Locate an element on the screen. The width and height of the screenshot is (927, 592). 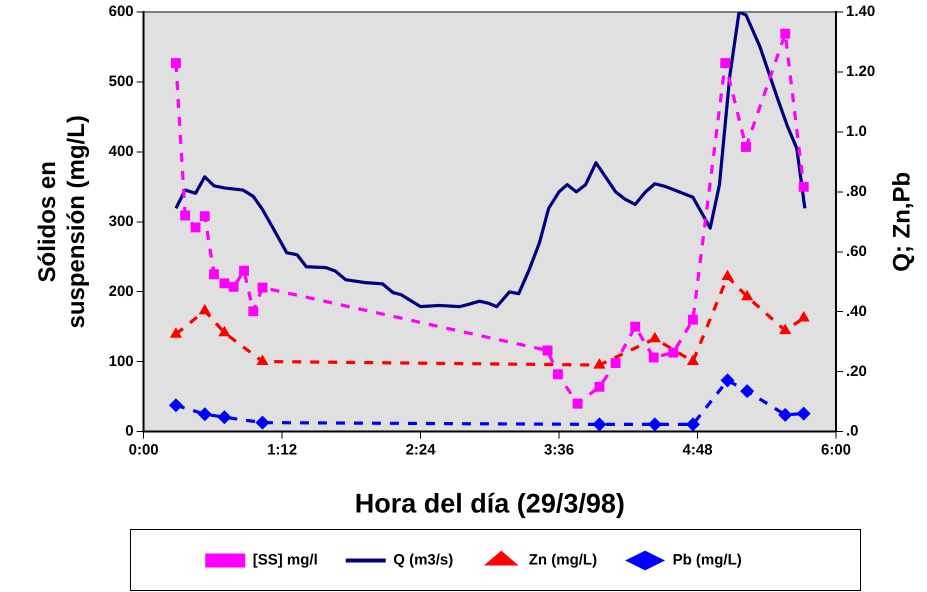
y2-tick-label: .60 is located at coordinates (856, 251).